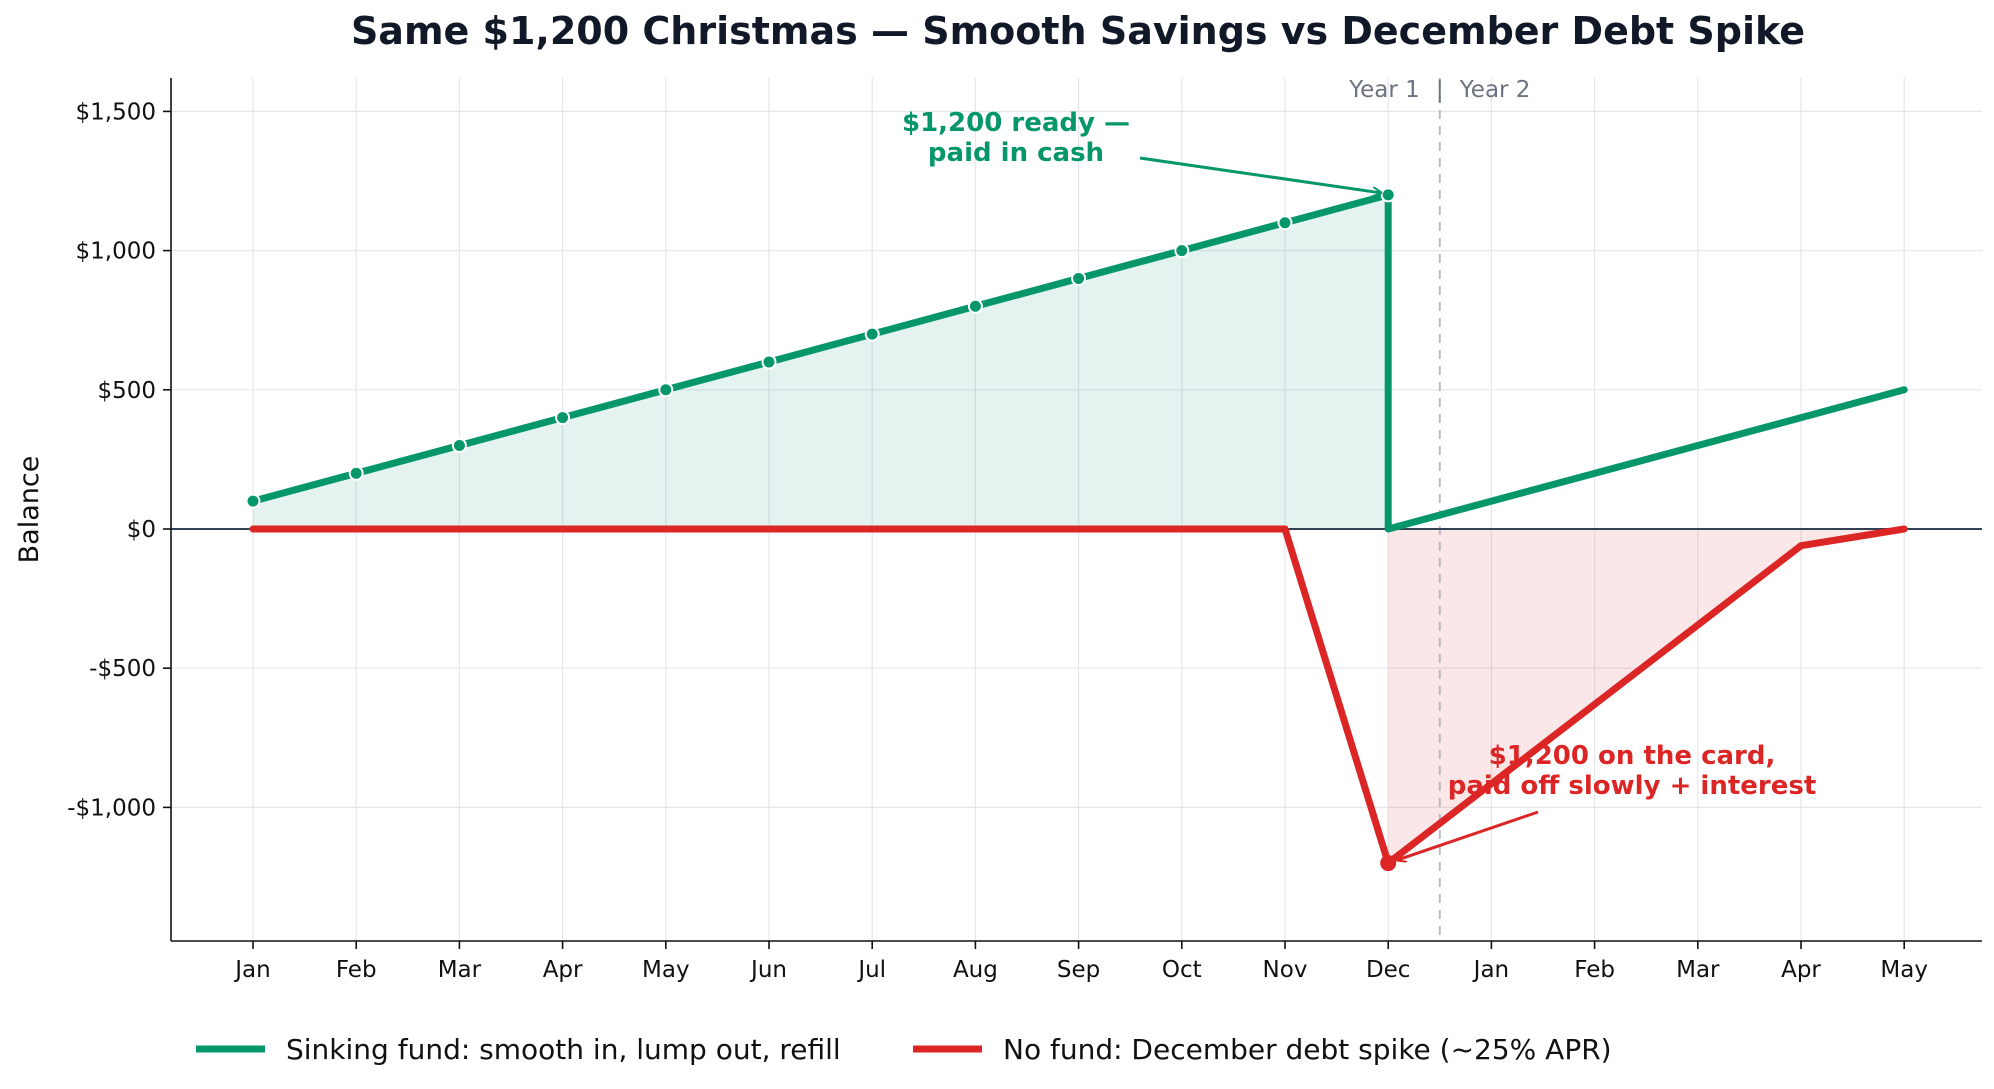  I want to click on x-tick-label: Oct, so click(1182, 970).